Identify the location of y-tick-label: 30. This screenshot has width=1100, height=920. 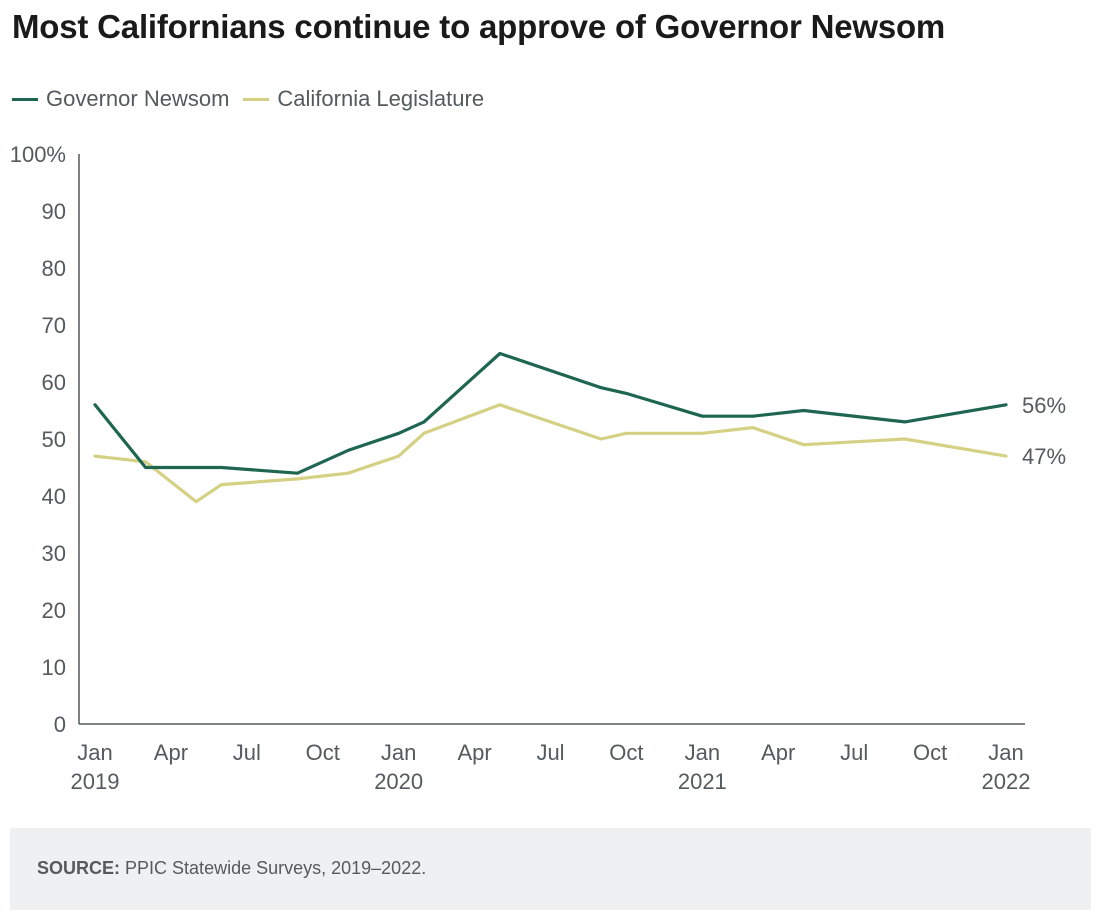
(54, 553).